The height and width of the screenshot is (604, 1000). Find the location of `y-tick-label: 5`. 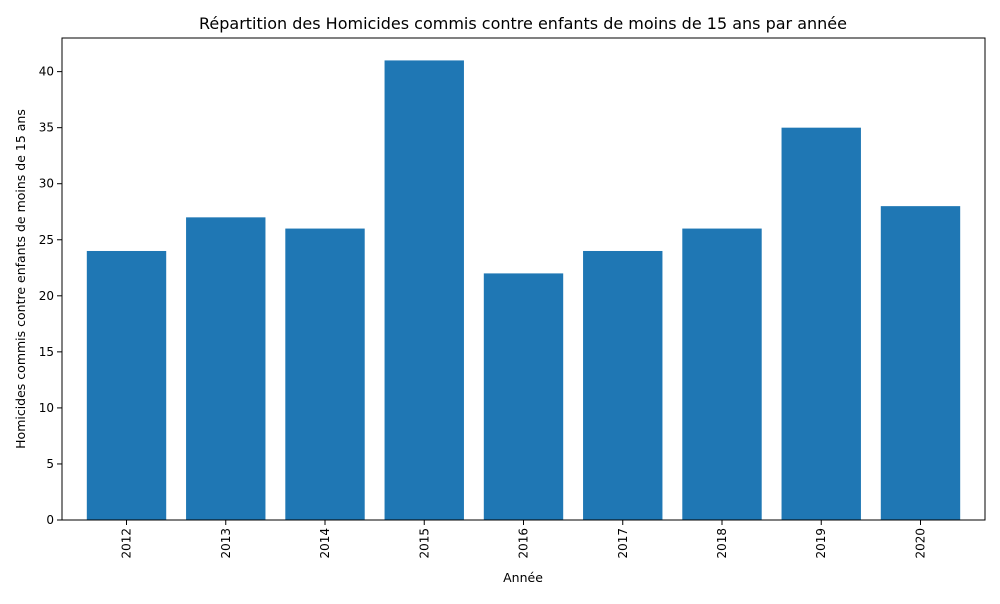

y-tick-label: 5 is located at coordinates (50, 464).